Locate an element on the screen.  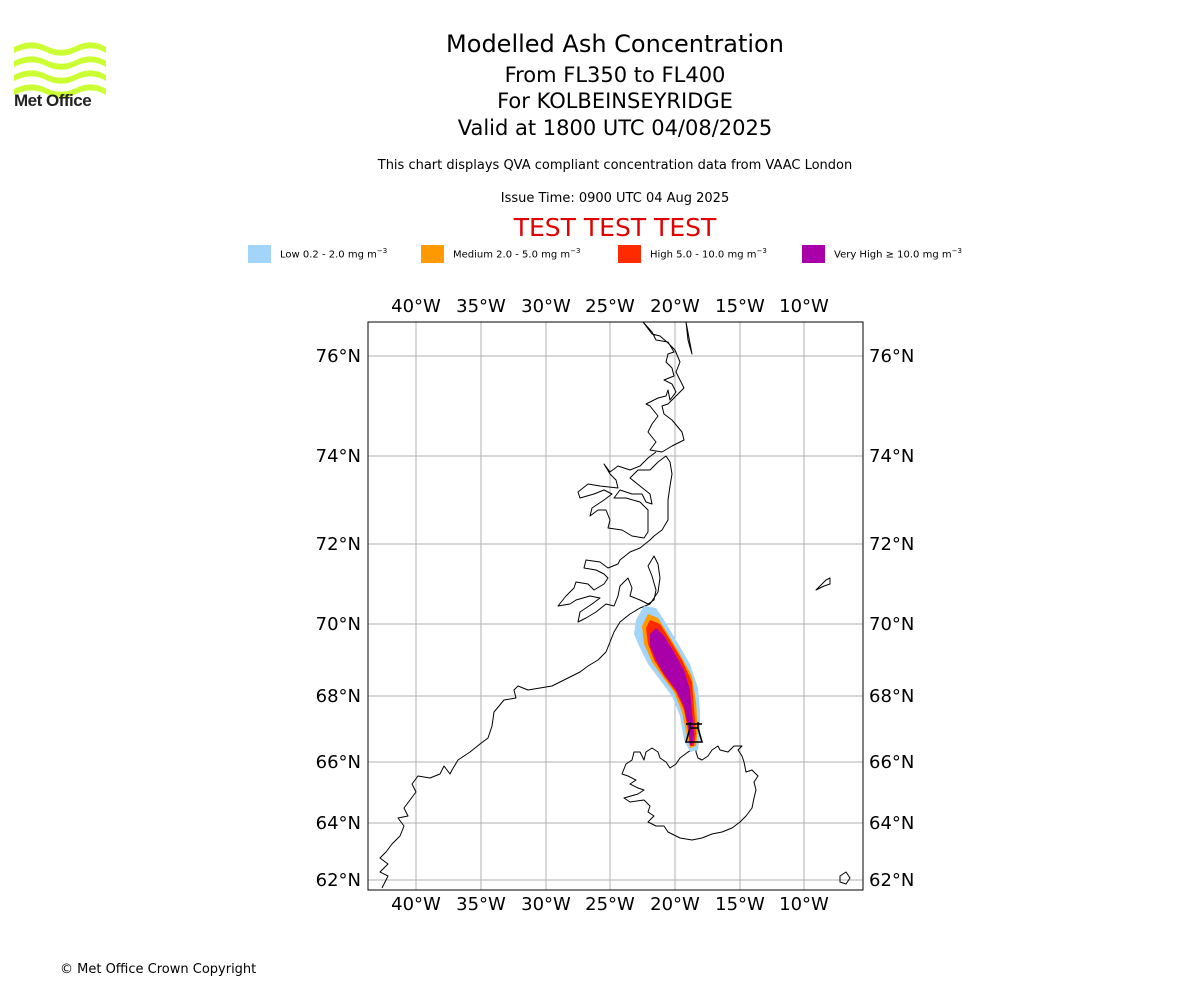
lat-label-left: 64°N is located at coordinates (338, 823).